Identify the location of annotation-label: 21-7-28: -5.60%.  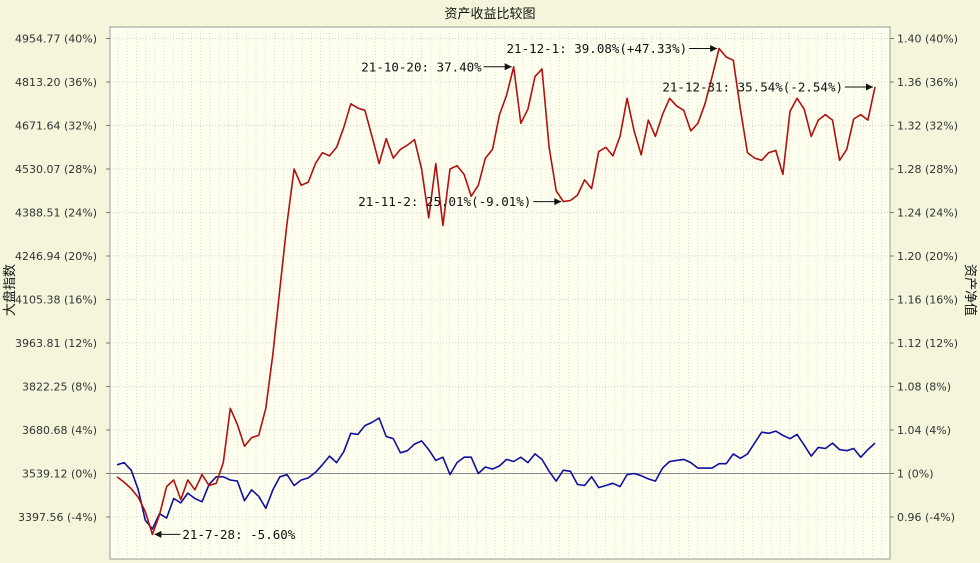
(238, 534).